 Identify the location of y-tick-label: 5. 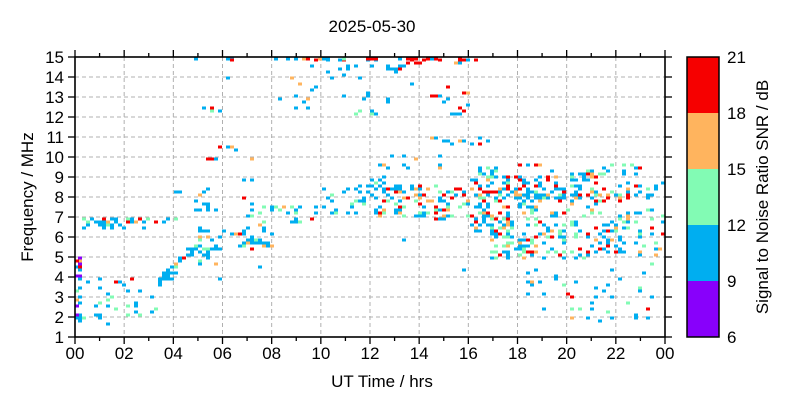
(59, 257).